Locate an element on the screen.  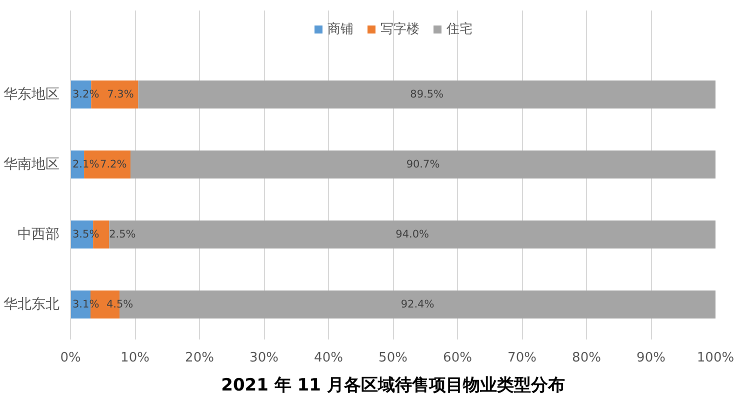
x-tick-label: 90% is located at coordinates (651, 358).